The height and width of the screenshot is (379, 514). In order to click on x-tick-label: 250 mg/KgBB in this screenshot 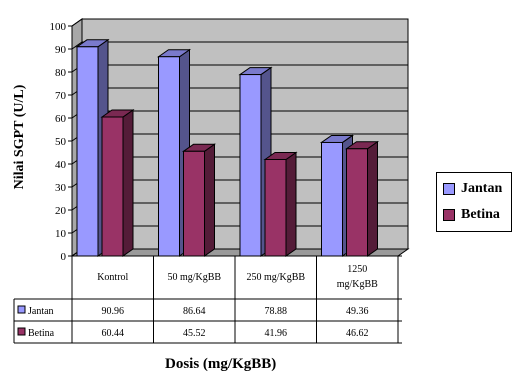, I will do `click(275, 277)`.